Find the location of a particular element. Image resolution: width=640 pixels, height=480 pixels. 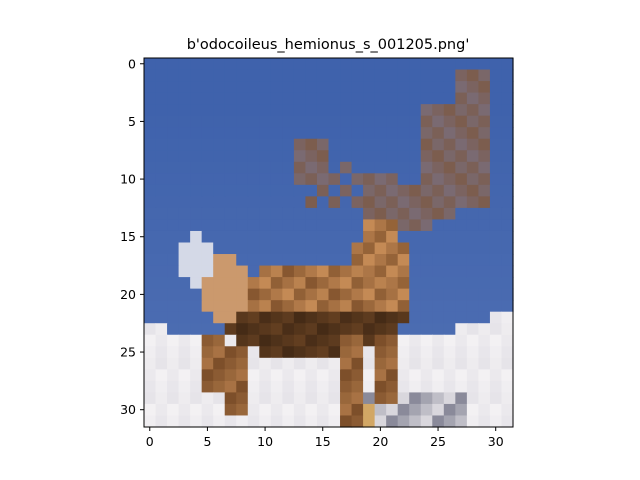

x-tick-label: 15 is located at coordinates (323, 441).